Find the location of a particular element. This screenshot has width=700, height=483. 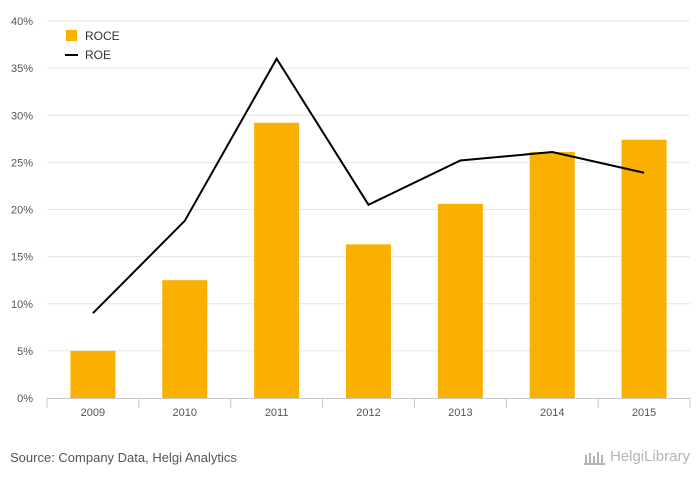

brand-logo: HelgiLibrary is located at coordinates (636, 456).